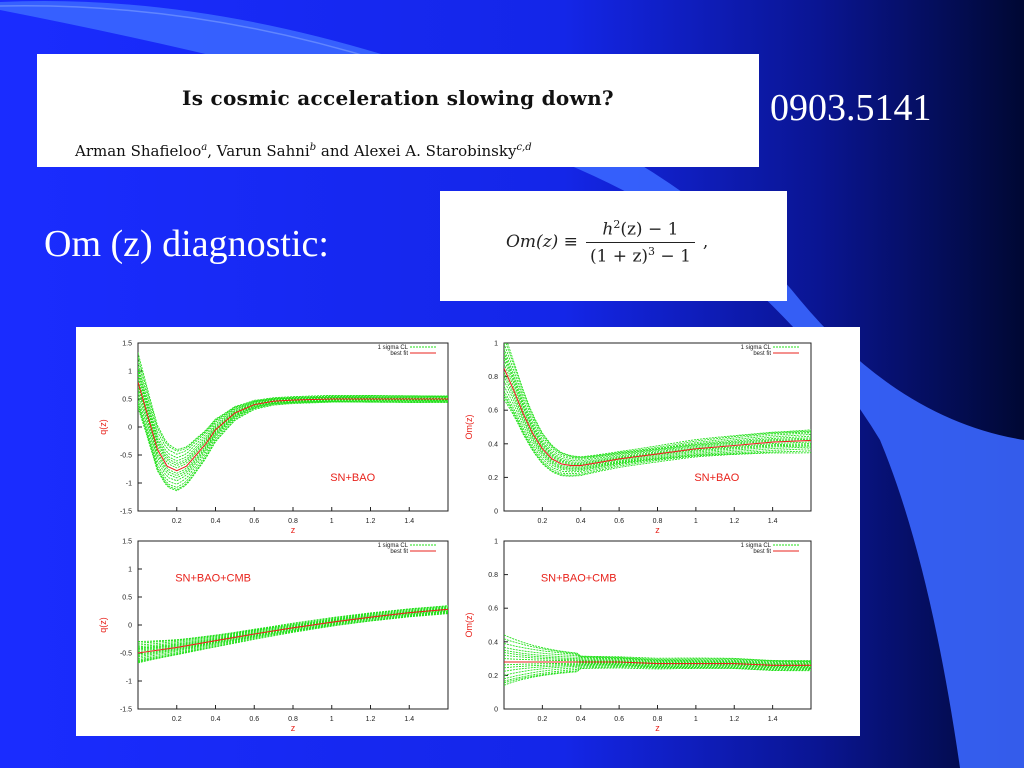  I want to click on y-tick-label: -0.5, so click(126, 654).